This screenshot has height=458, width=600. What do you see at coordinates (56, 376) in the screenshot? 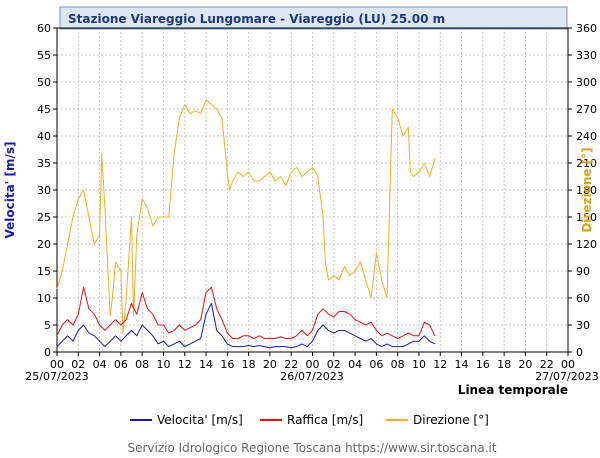
I see `date-label-1: 25/07/2023` at bounding box center [56, 376].